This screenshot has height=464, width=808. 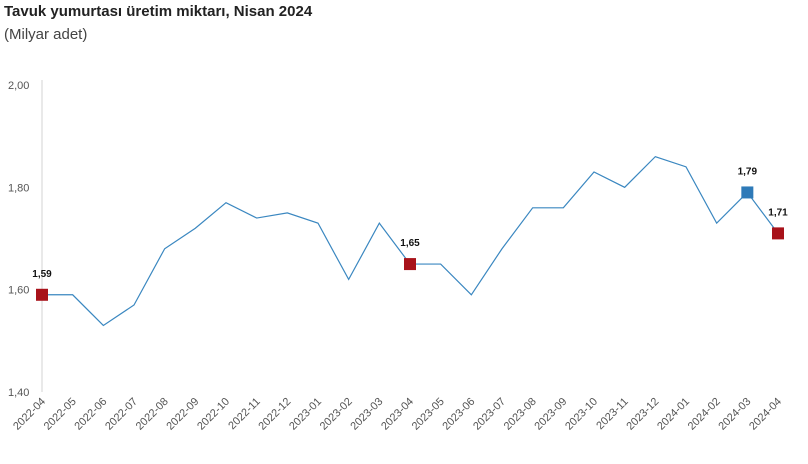 I want to click on y-tick-label: 1,80, so click(x=18, y=188).